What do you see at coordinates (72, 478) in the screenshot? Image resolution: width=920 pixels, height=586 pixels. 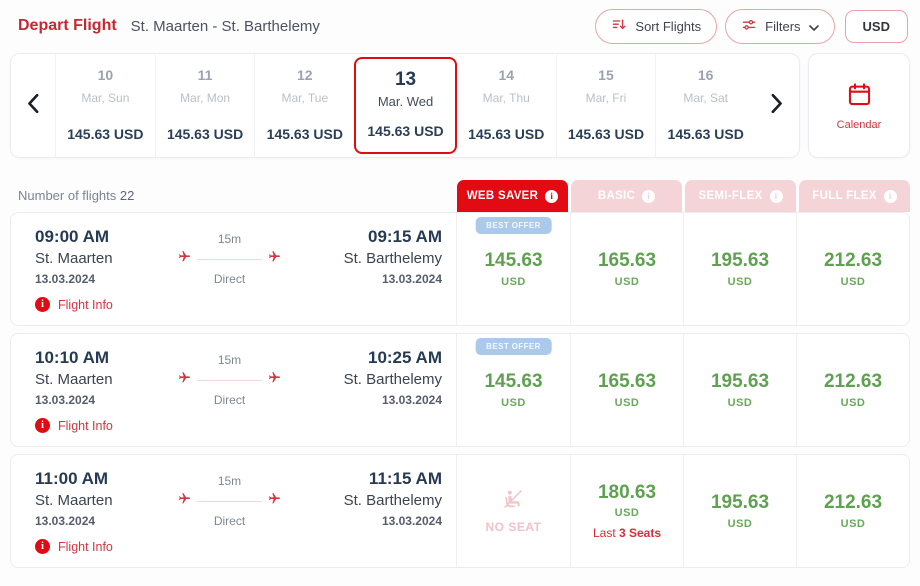 I see `departure-time: 11:00 AM` at bounding box center [72, 478].